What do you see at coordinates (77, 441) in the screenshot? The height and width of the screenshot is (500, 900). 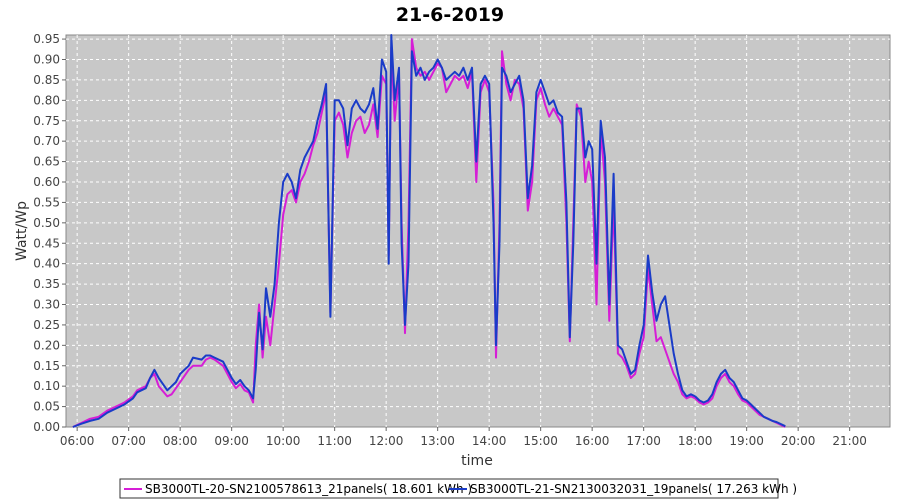 I see `x-tick-label: 06:00` at bounding box center [77, 441].